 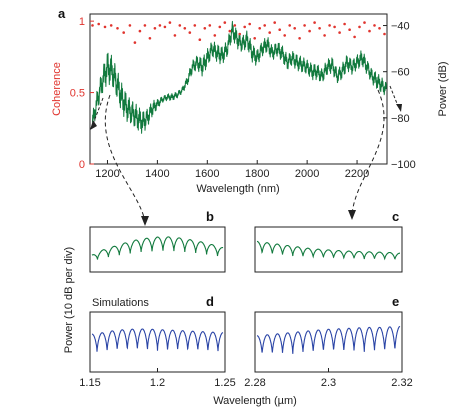 I want to click on panel-d-letter: d, so click(x=210, y=301).